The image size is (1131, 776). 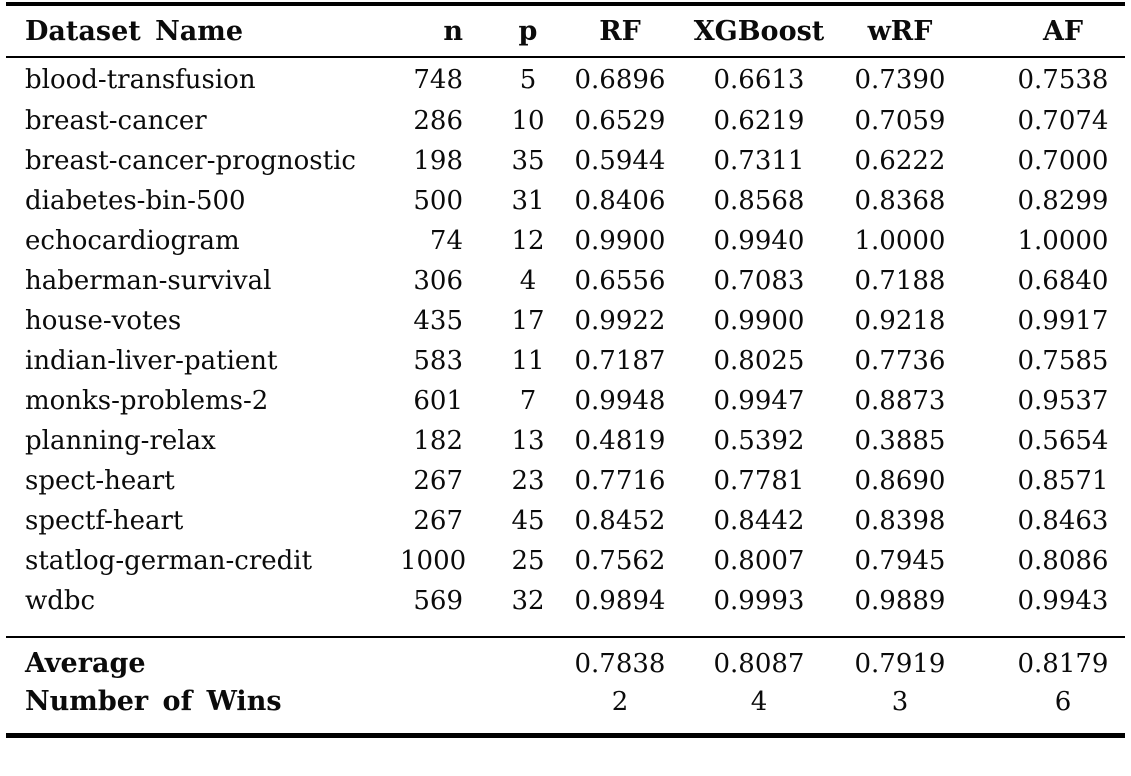 What do you see at coordinates (1063, 121) in the screenshot?
I see `af-score-cell: 0.7074` at bounding box center [1063, 121].